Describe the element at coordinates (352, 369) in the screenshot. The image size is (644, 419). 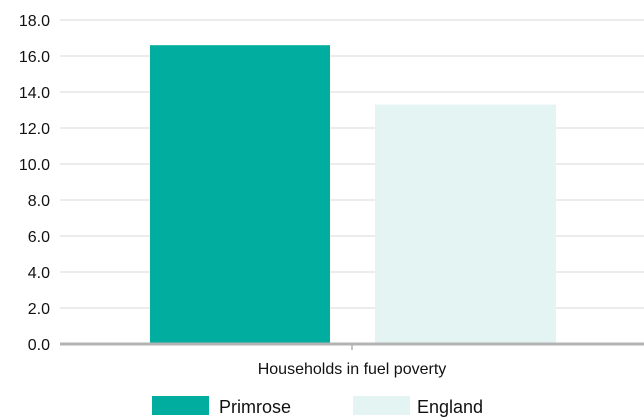
I see `x-category-label: Households in fuel poverty` at that location.